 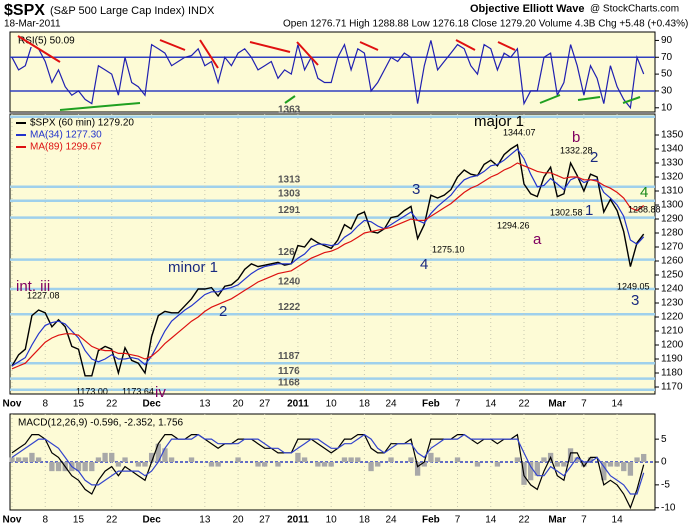 I want to click on y-tick-label: 1350, so click(x=672, y=135).